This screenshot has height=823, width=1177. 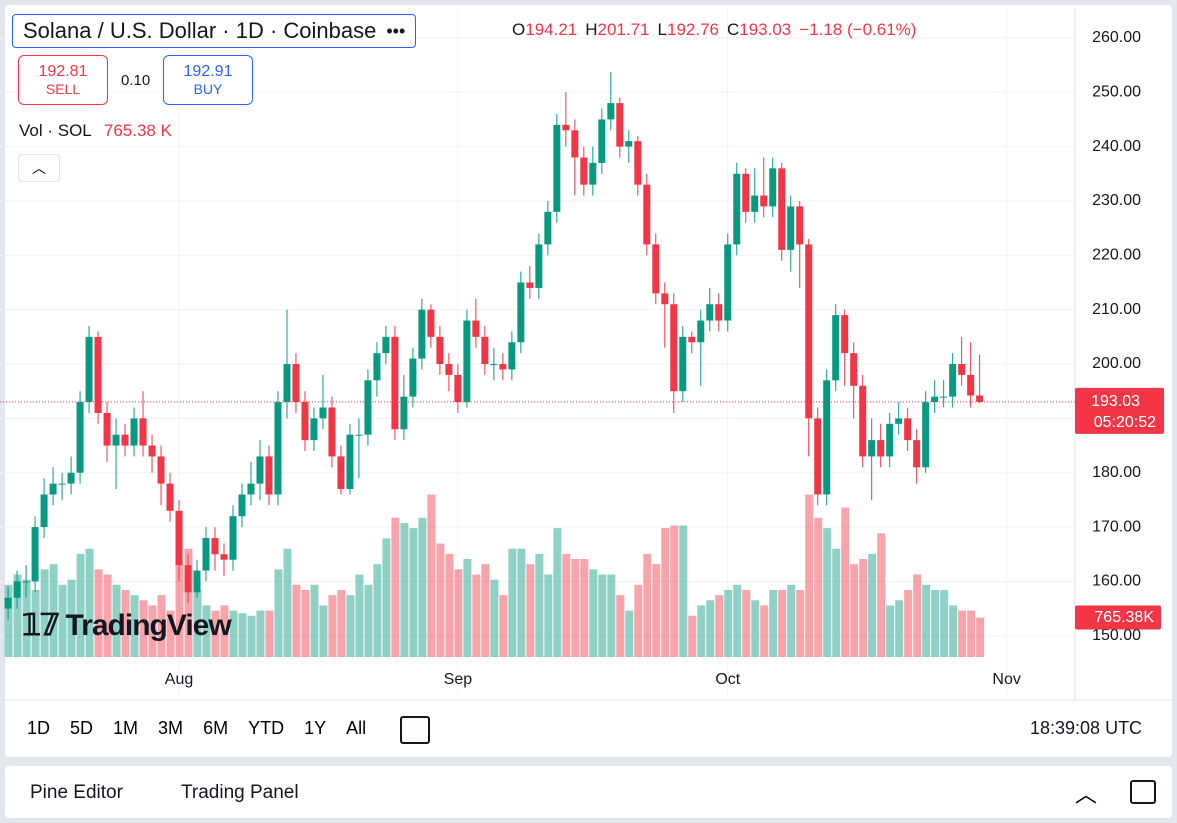 I want to click on x-tick-label: Aug, so click(x=179, y=679).